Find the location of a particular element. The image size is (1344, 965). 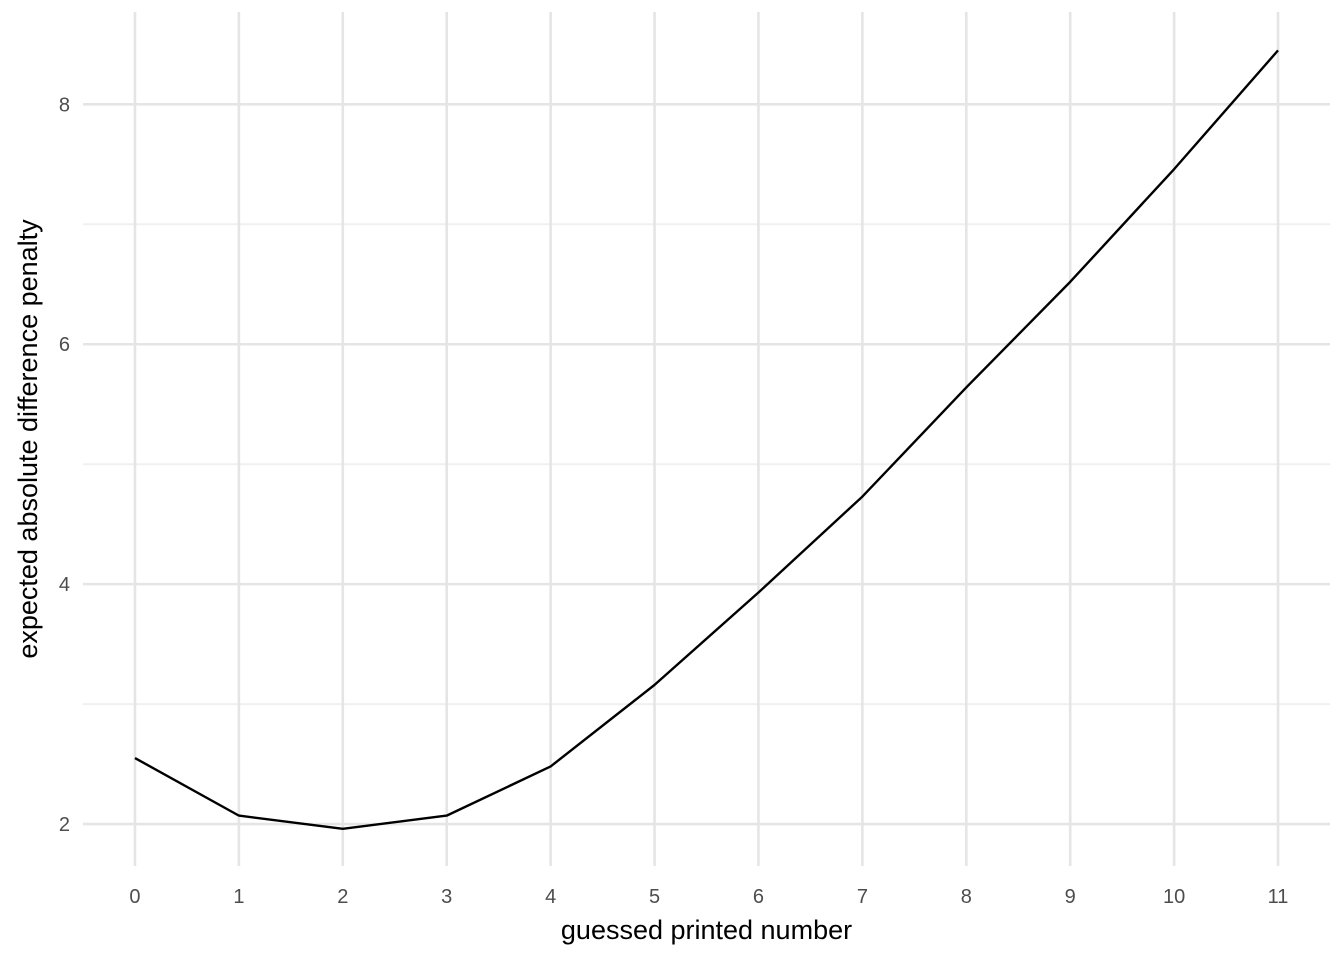

x-tick-label: 6 is located at coordinates (758, 897).